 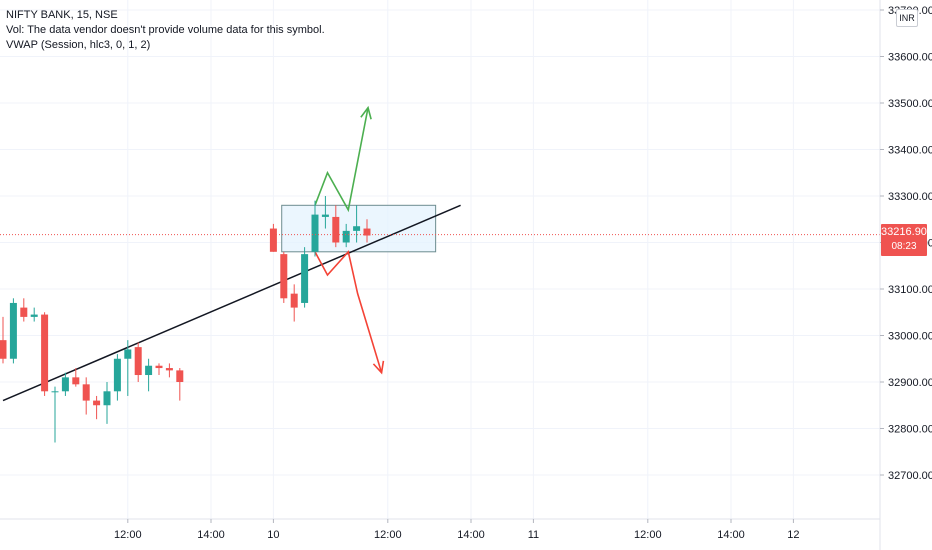 I want to click on price-tick-label: 33100.00, so click(x=910, y=290).